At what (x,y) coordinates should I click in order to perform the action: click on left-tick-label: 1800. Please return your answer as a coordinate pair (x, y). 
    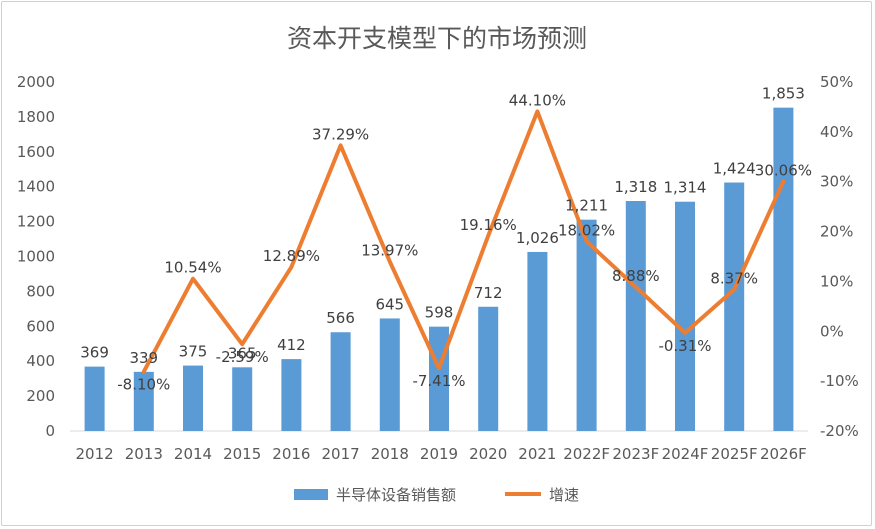
    Looking at the image, I should click on (36, 117).